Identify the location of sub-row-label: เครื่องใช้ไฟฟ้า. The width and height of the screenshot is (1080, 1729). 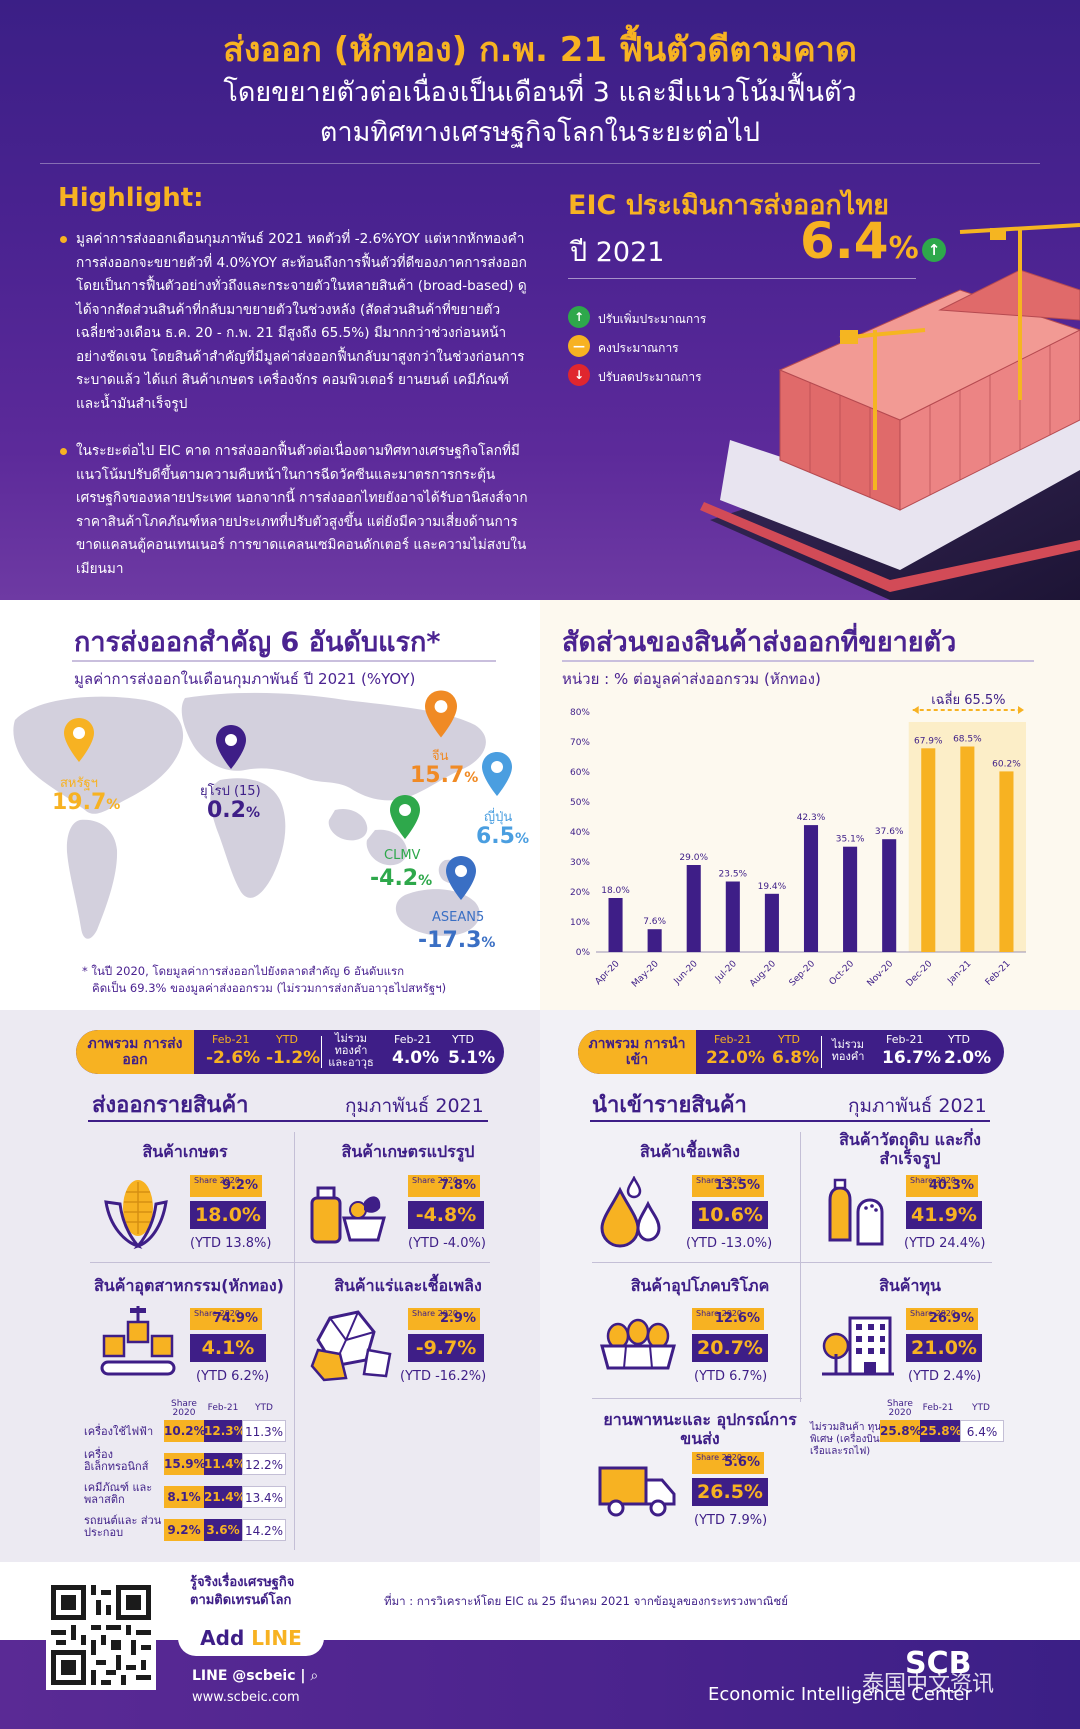
(119, 1431).